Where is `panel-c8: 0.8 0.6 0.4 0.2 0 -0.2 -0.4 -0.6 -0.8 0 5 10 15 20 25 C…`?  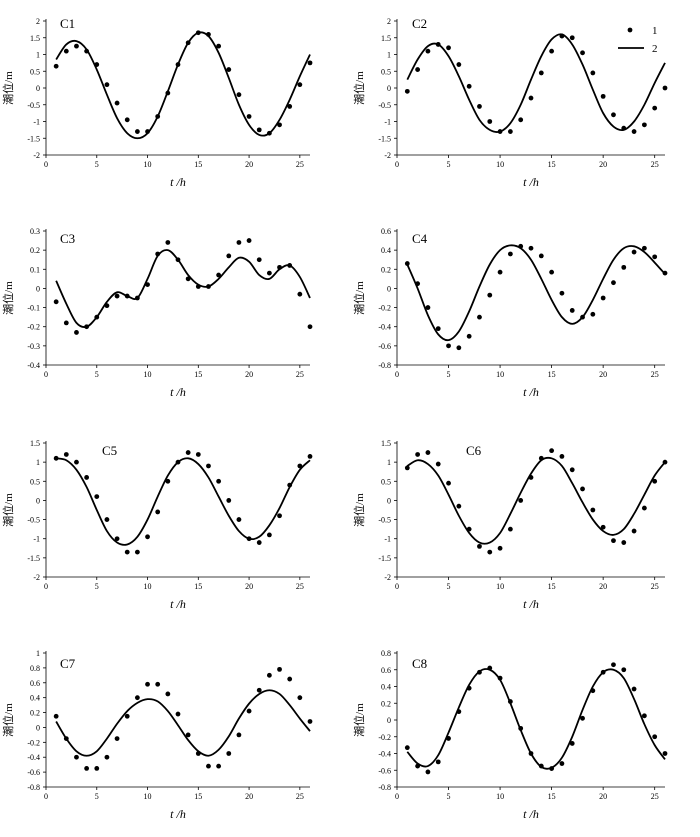 panel-c8: 0.8 0.6 0.4 0.2 0 -0.2 -0.4 -0.6 -0.8 0 5 10 15 20 25 C… is located at coordinates (510, 735).